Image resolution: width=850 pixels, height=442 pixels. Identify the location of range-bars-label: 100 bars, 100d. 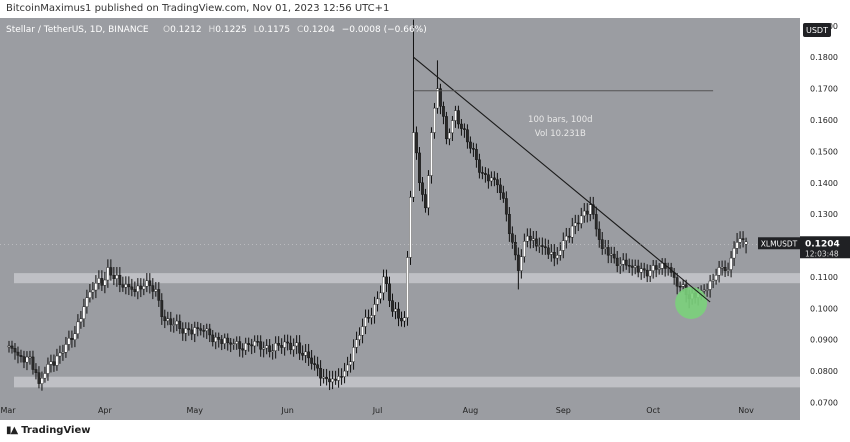
(560, 120).